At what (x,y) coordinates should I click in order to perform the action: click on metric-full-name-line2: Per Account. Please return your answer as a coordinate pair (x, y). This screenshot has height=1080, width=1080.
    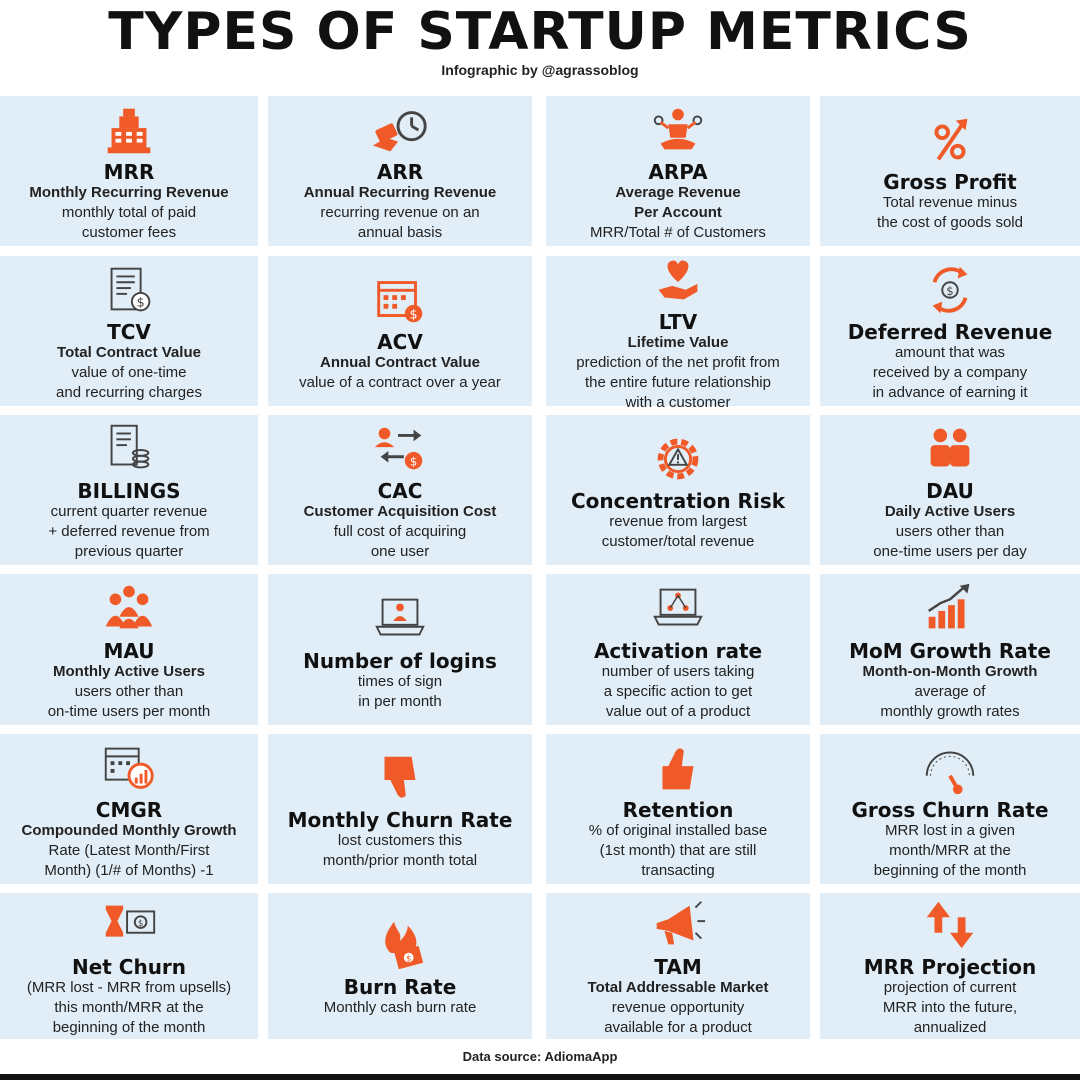
    Looking at the image, I should click on (678, 212).